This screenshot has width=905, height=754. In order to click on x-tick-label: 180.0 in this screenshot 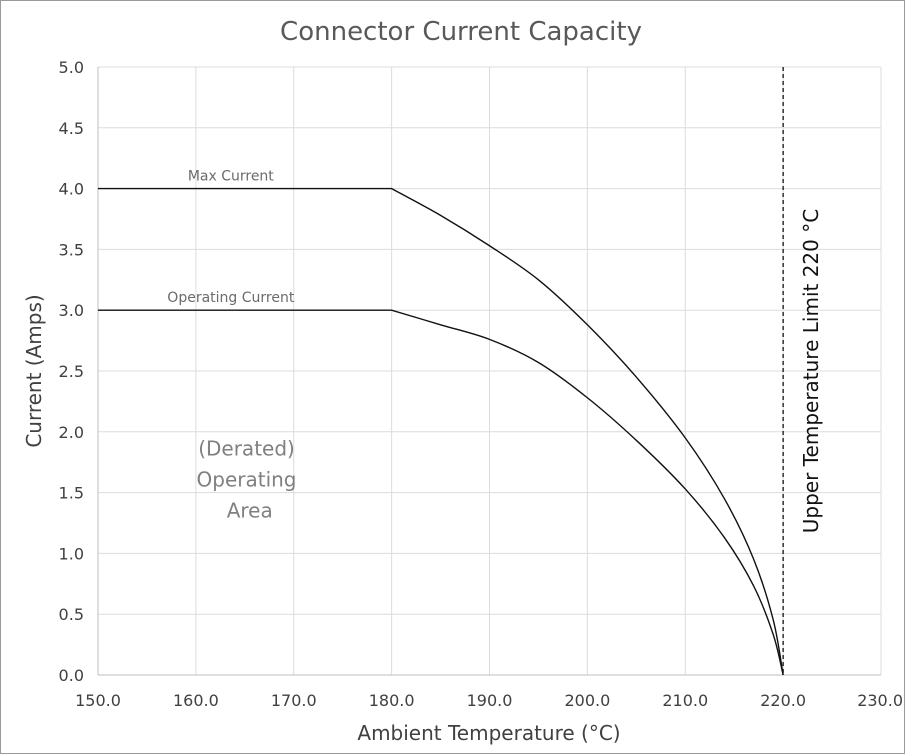, I will do `click(392, 700)`.